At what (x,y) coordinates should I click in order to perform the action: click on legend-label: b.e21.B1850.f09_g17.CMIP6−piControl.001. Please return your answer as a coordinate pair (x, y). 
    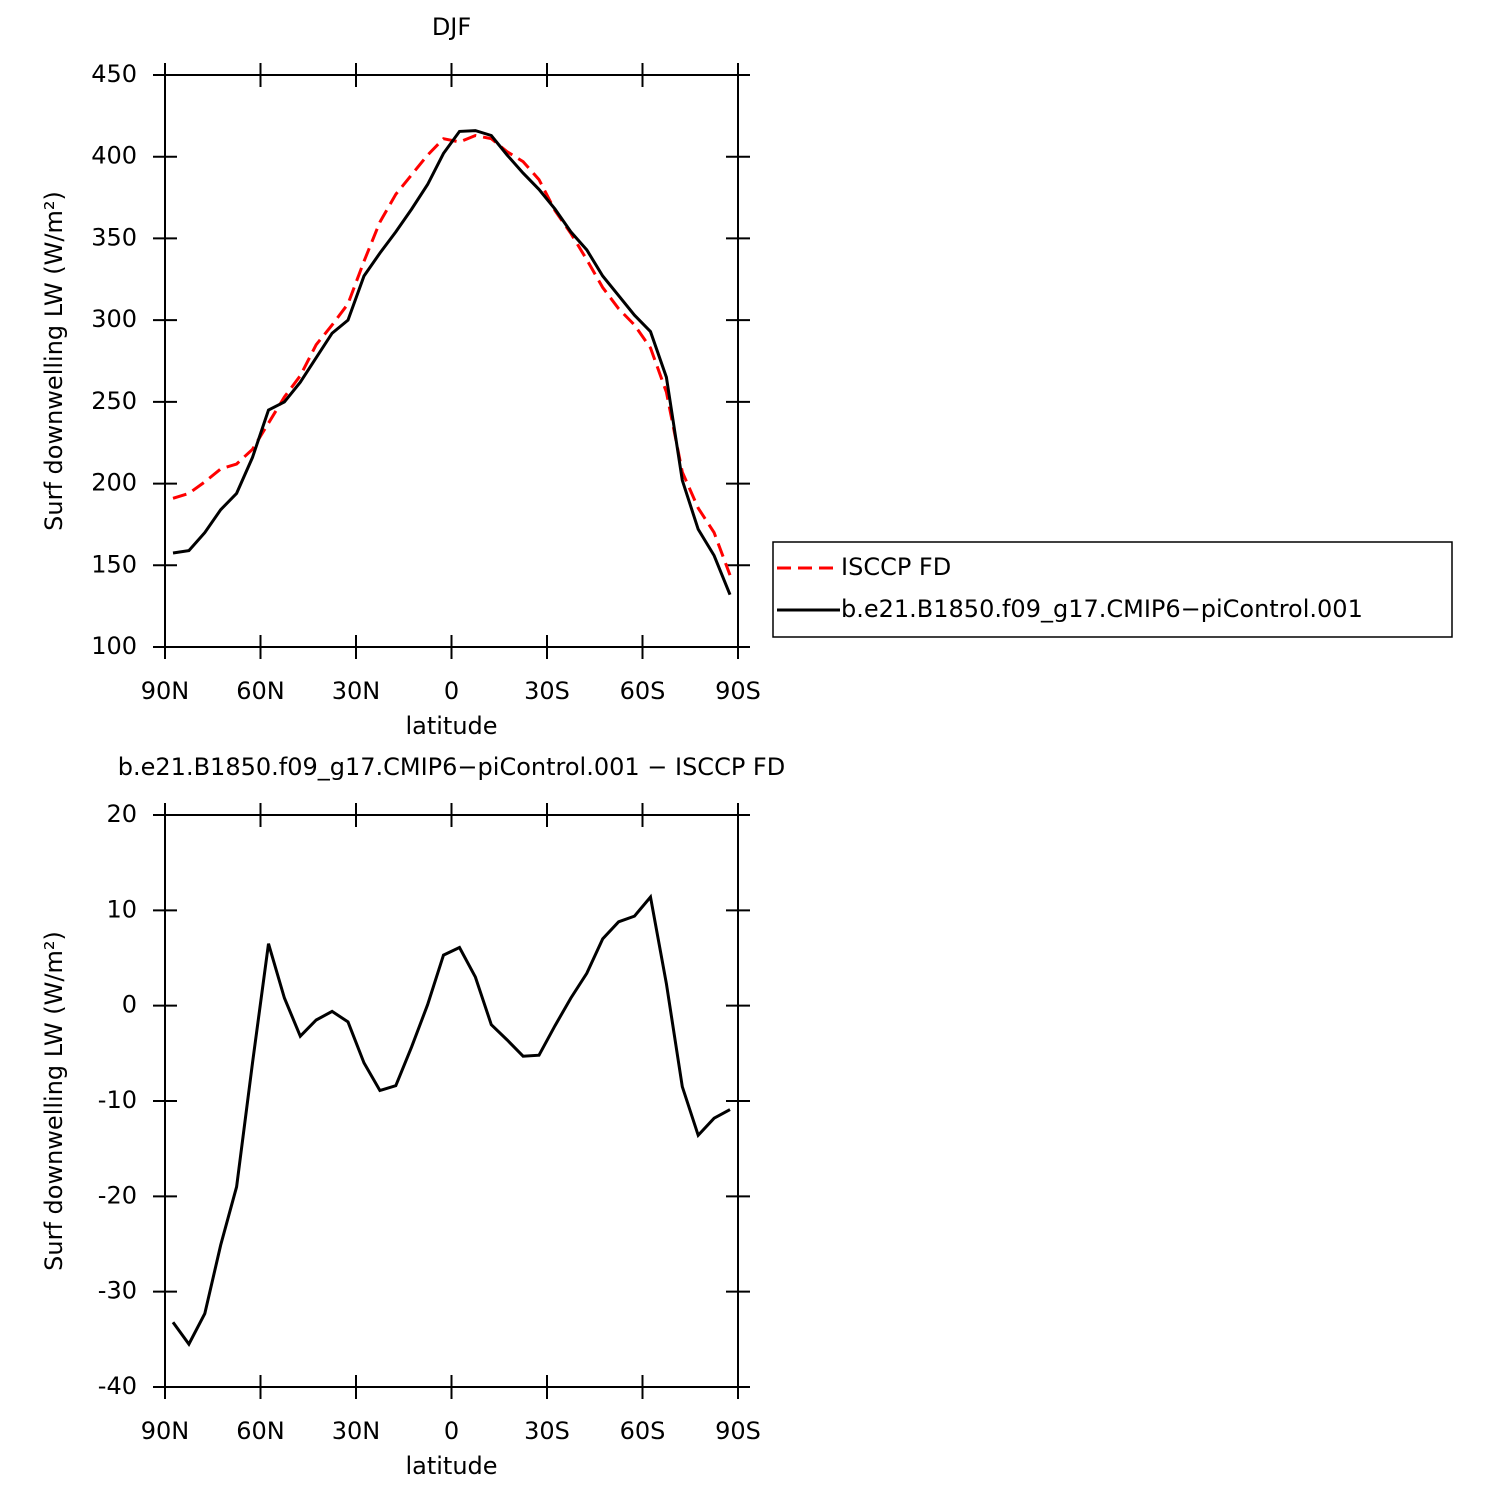
    Looking at the image, I should click on (1102, 609).